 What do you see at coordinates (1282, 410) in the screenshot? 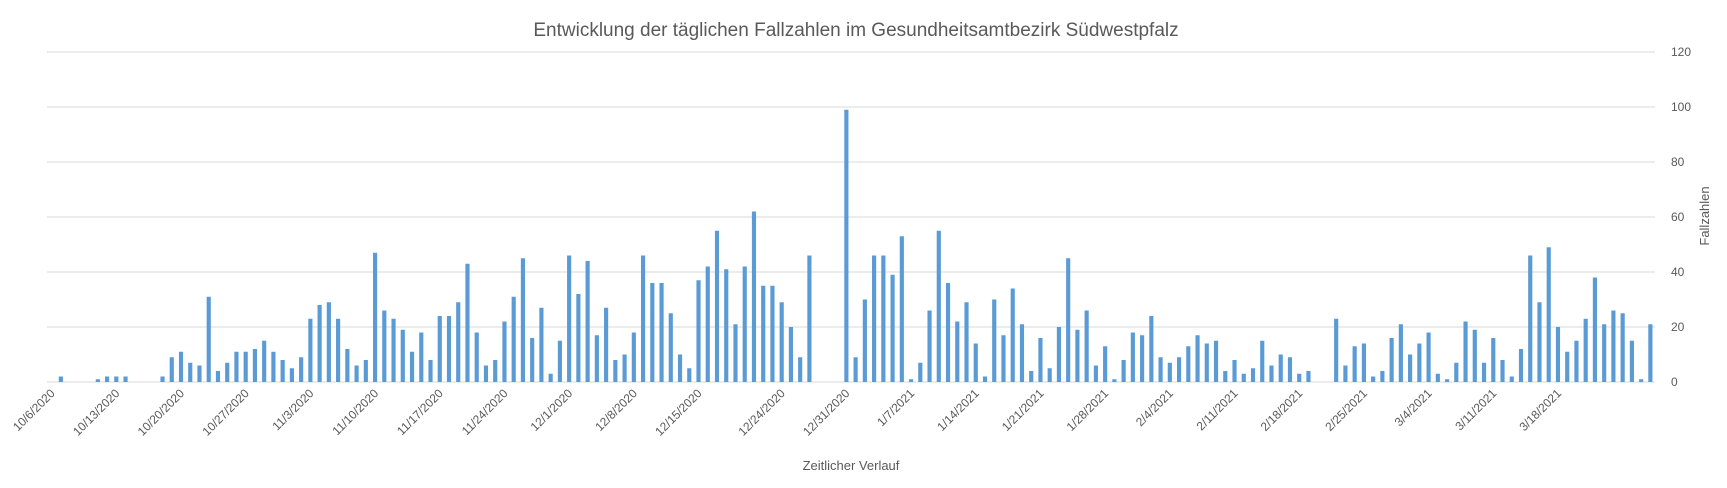
I see `x-tick-label: 2/18/2021` at bounding box center [1282, 410].